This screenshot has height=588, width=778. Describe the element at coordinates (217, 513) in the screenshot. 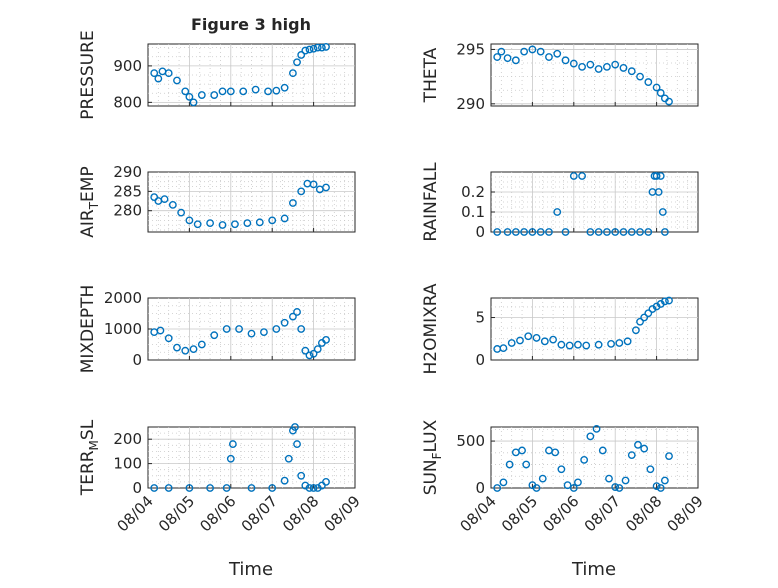

I see `x-tick-label: 08/06` at that location.